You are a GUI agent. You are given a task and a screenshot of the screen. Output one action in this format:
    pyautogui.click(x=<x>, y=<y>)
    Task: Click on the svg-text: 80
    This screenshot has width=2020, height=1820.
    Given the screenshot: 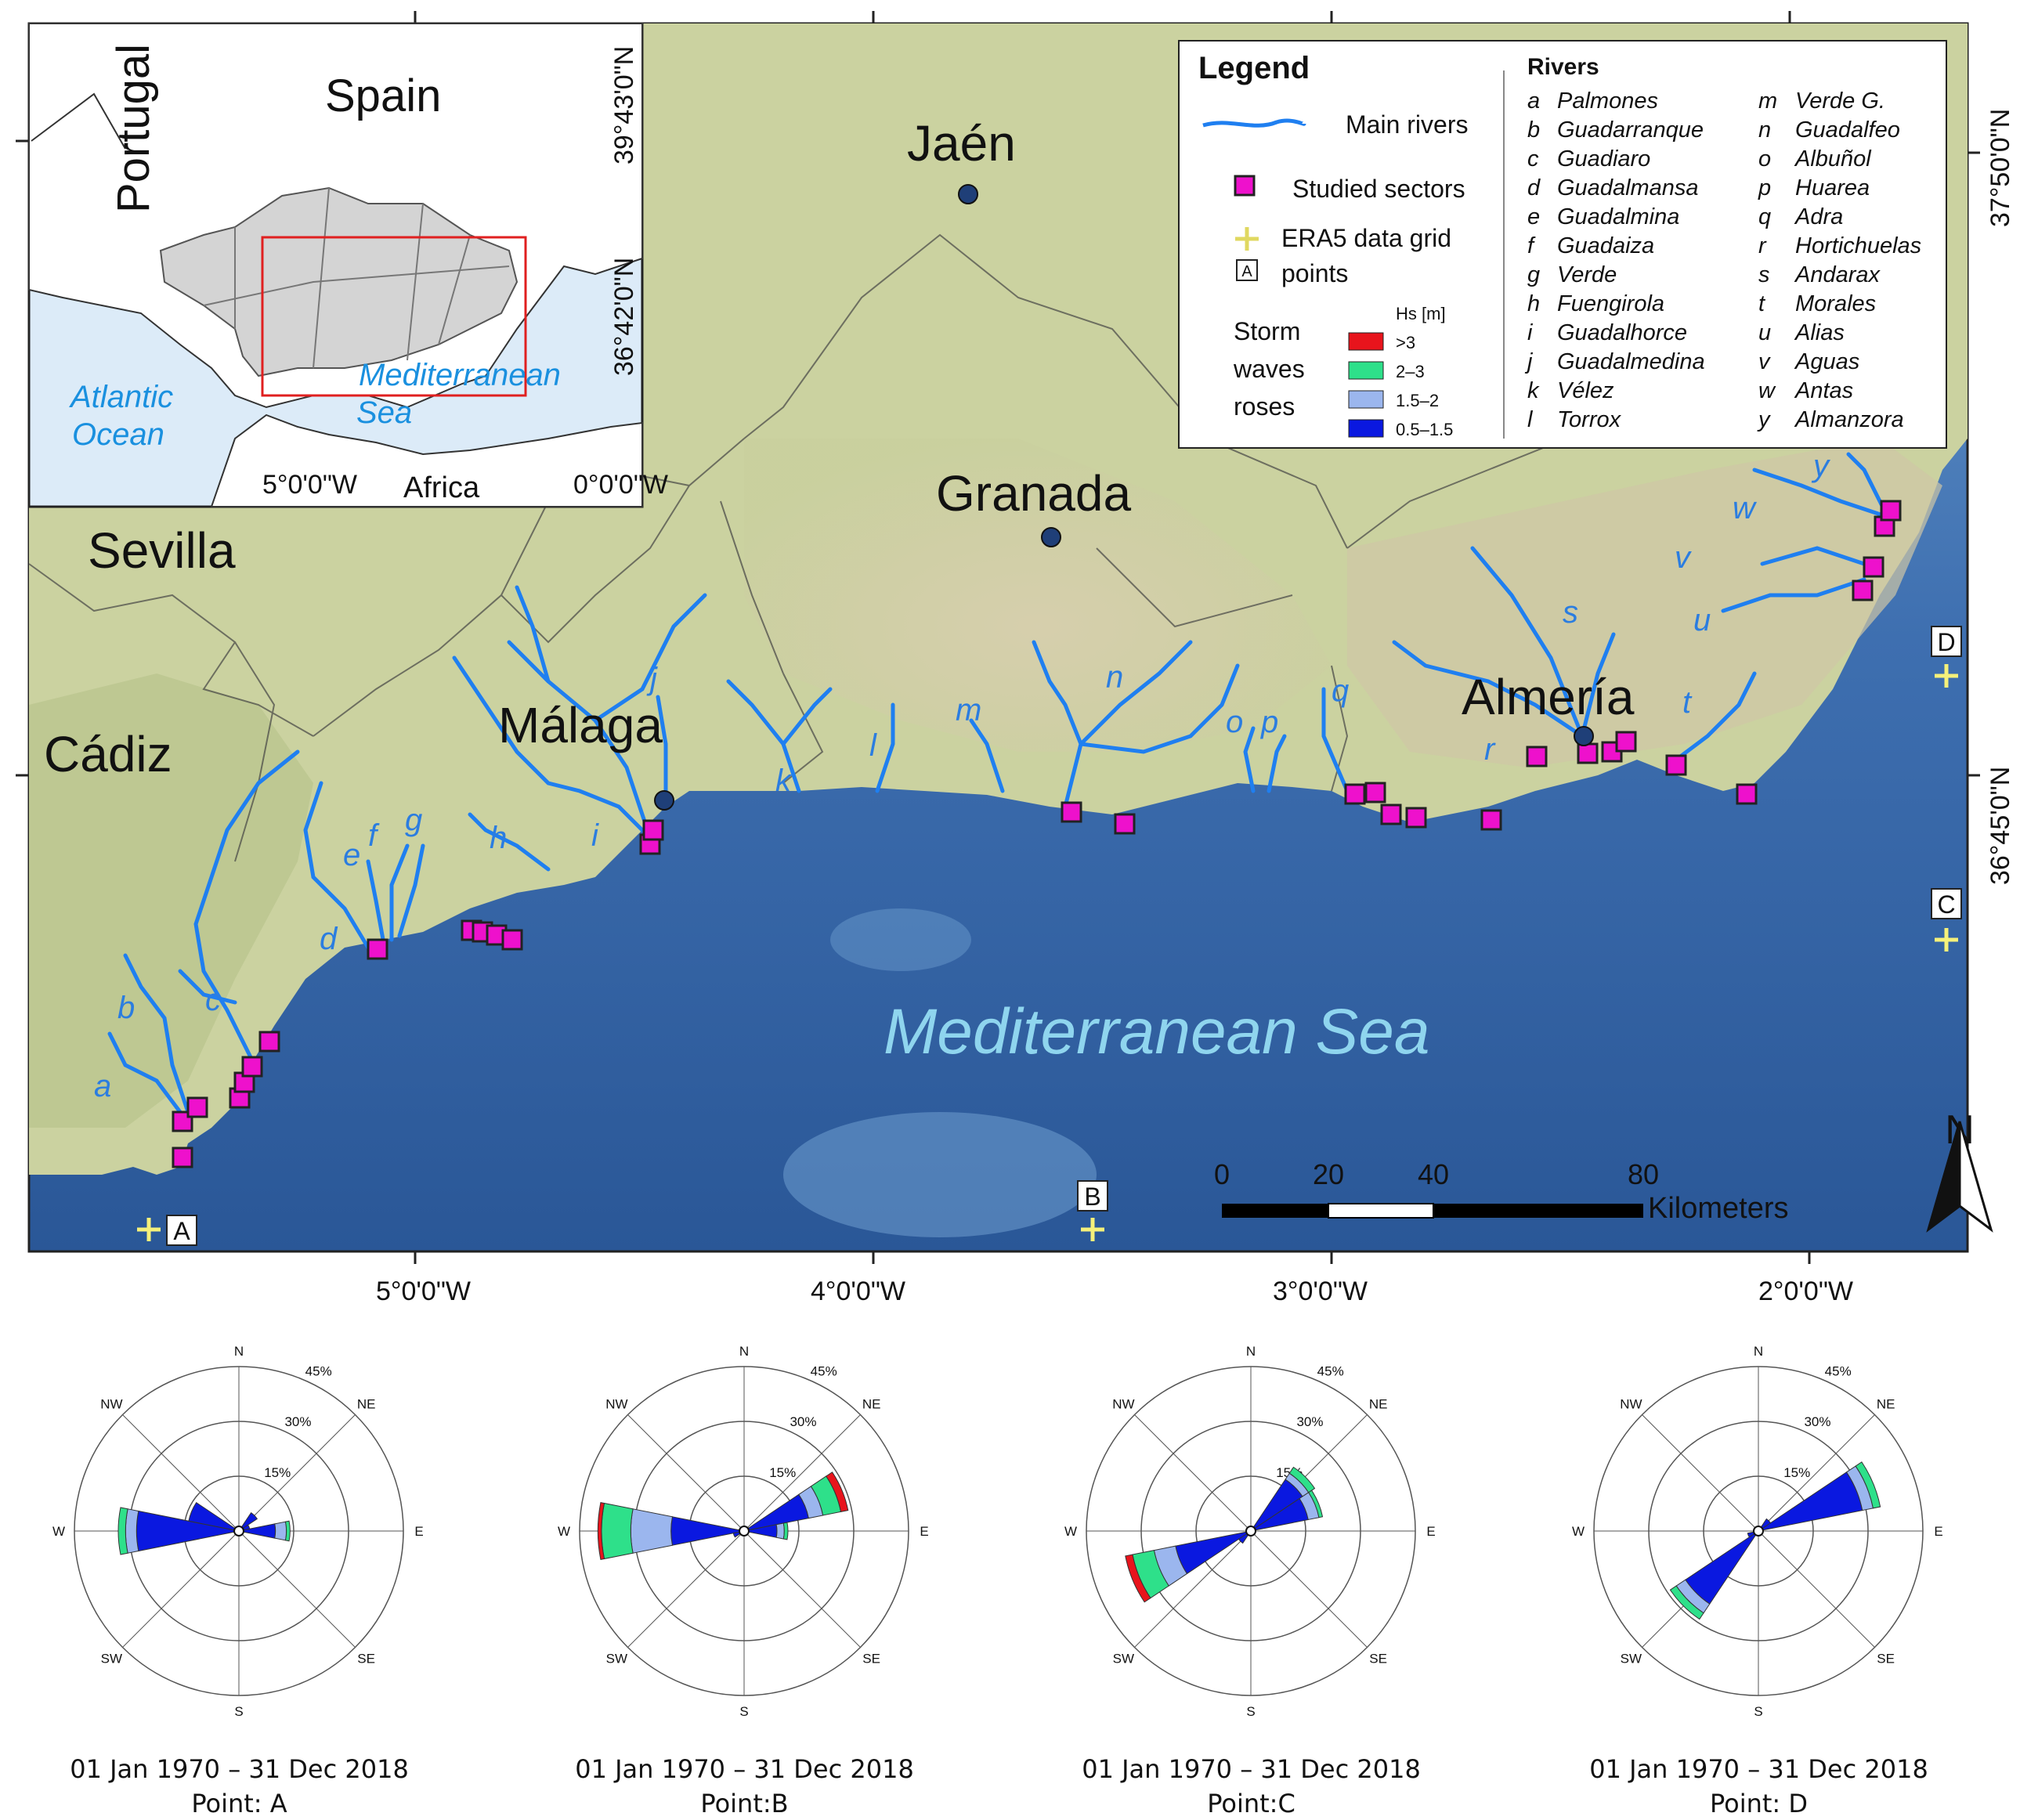 What is the action you would take?
    pyautogui.click(x=1643, y=1174)
    